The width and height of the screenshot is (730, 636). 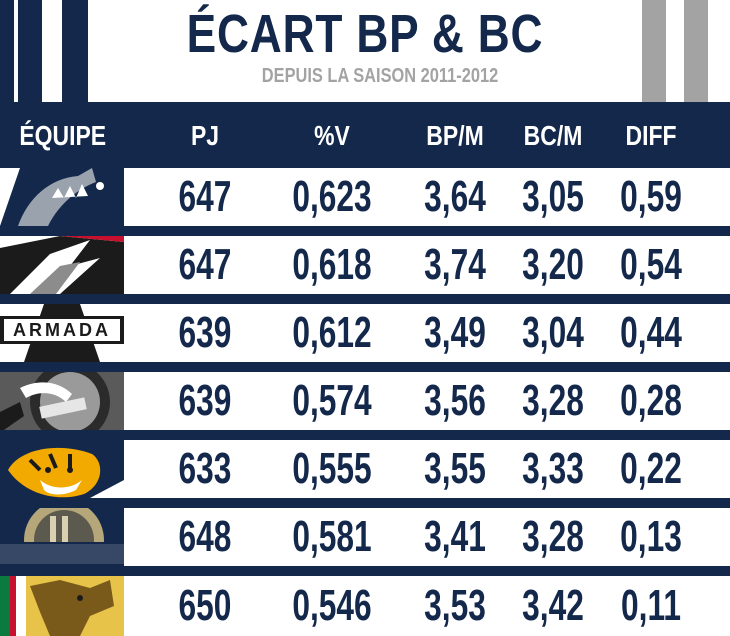 I want to click on mooseheads-logo, so click(x=62, y=606).